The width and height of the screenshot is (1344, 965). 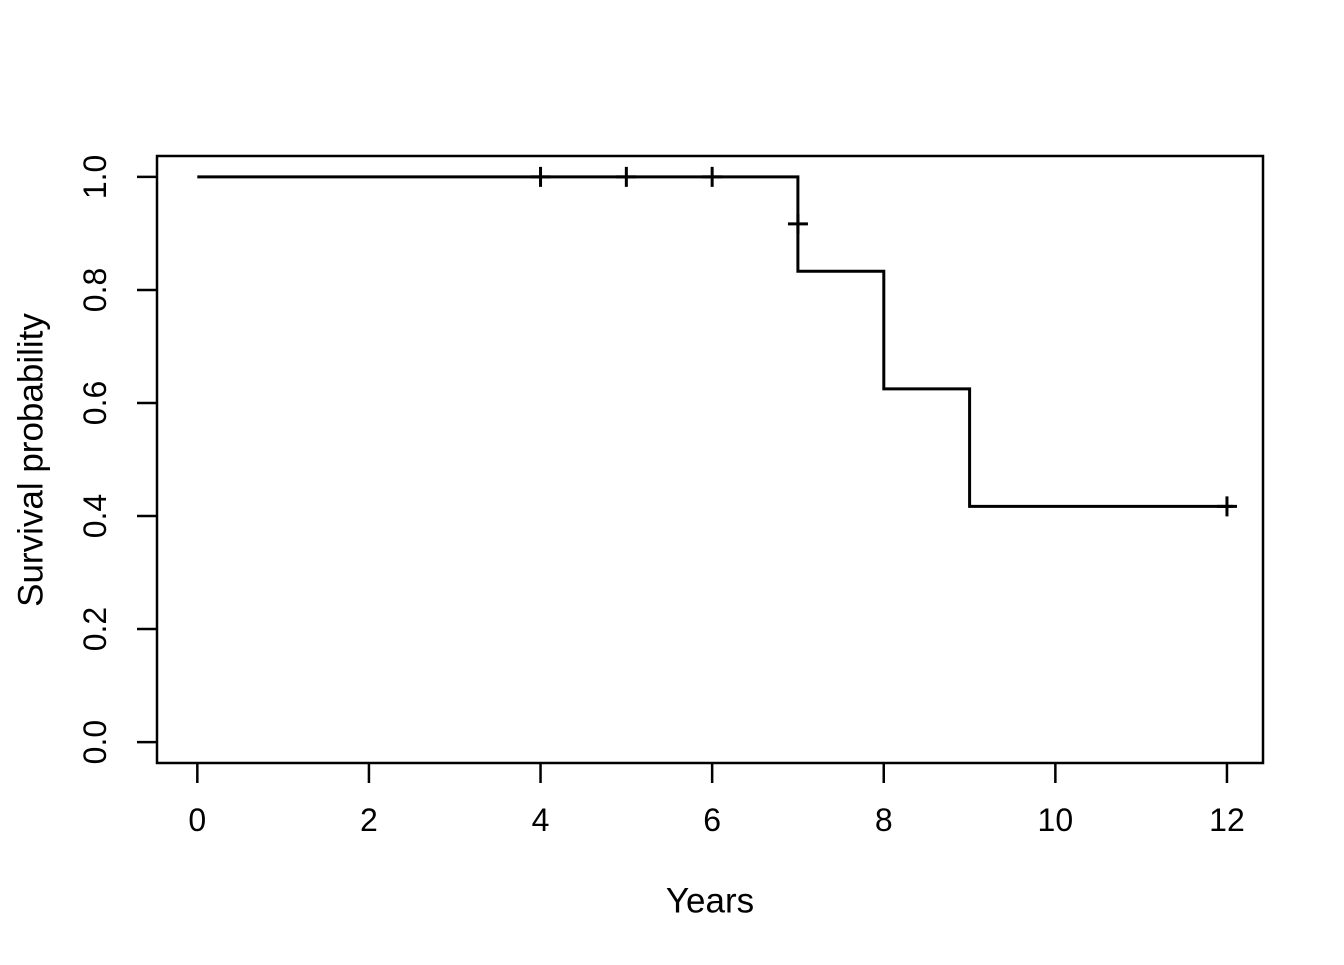 I want to click on y-tick-label-4: 0.8, so click(x=95, y=290).